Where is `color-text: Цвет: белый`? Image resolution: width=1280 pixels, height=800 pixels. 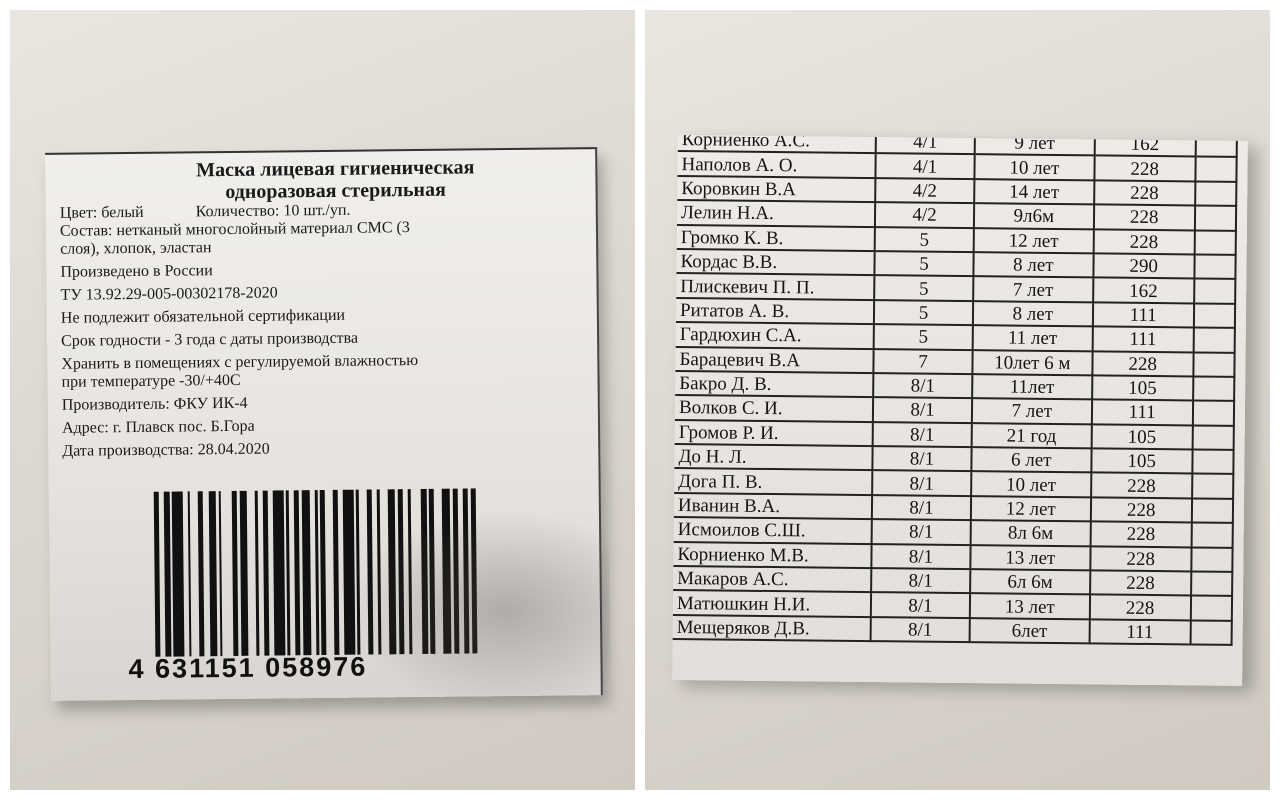 color-text: Цвет: белый is located at coordinates (101, 212).